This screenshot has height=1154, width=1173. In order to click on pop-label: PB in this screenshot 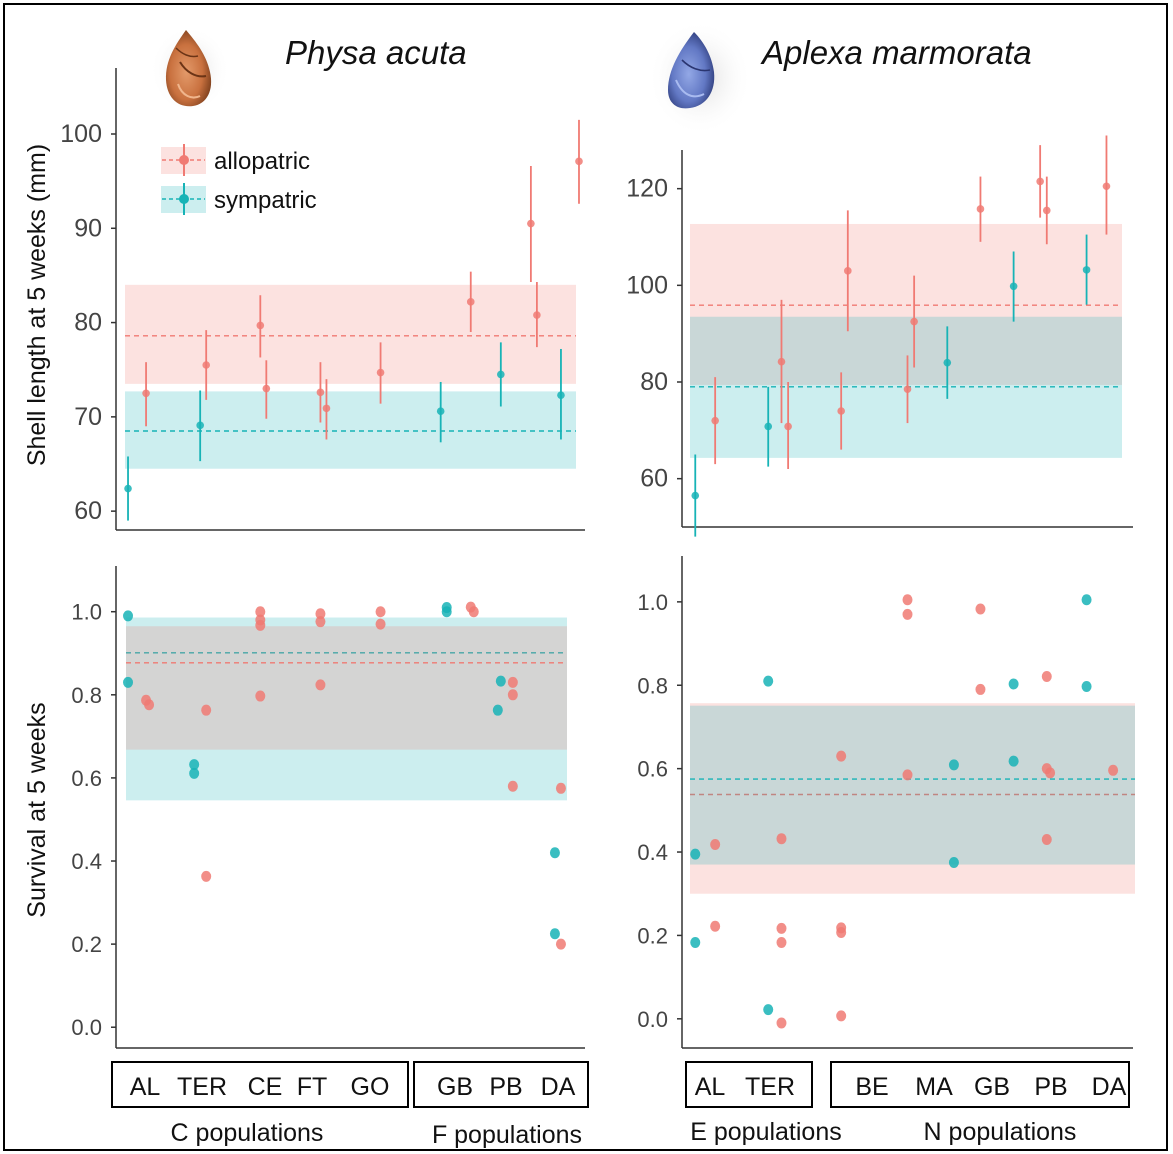, I will do `click(505, 1087)`.